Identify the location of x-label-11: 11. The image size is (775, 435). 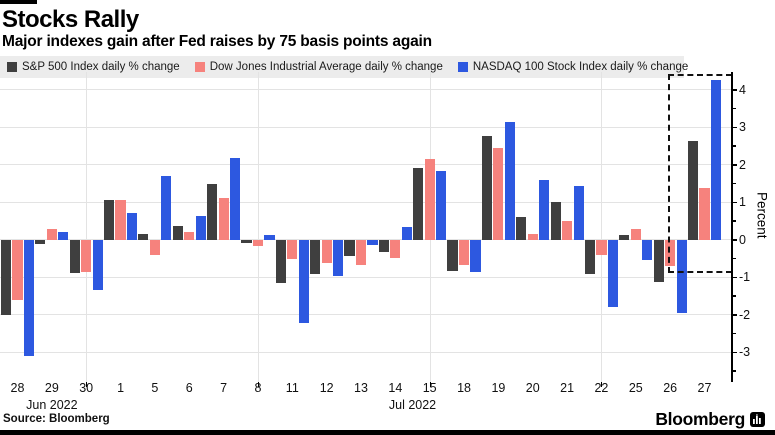
(292, 388).